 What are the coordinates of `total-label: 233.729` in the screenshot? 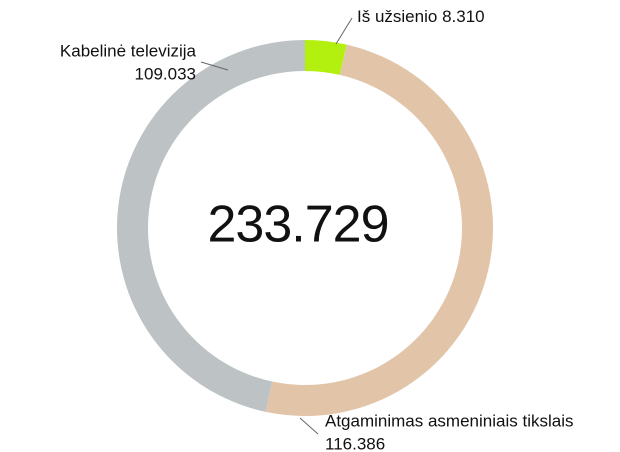 It's located at (298, 225).